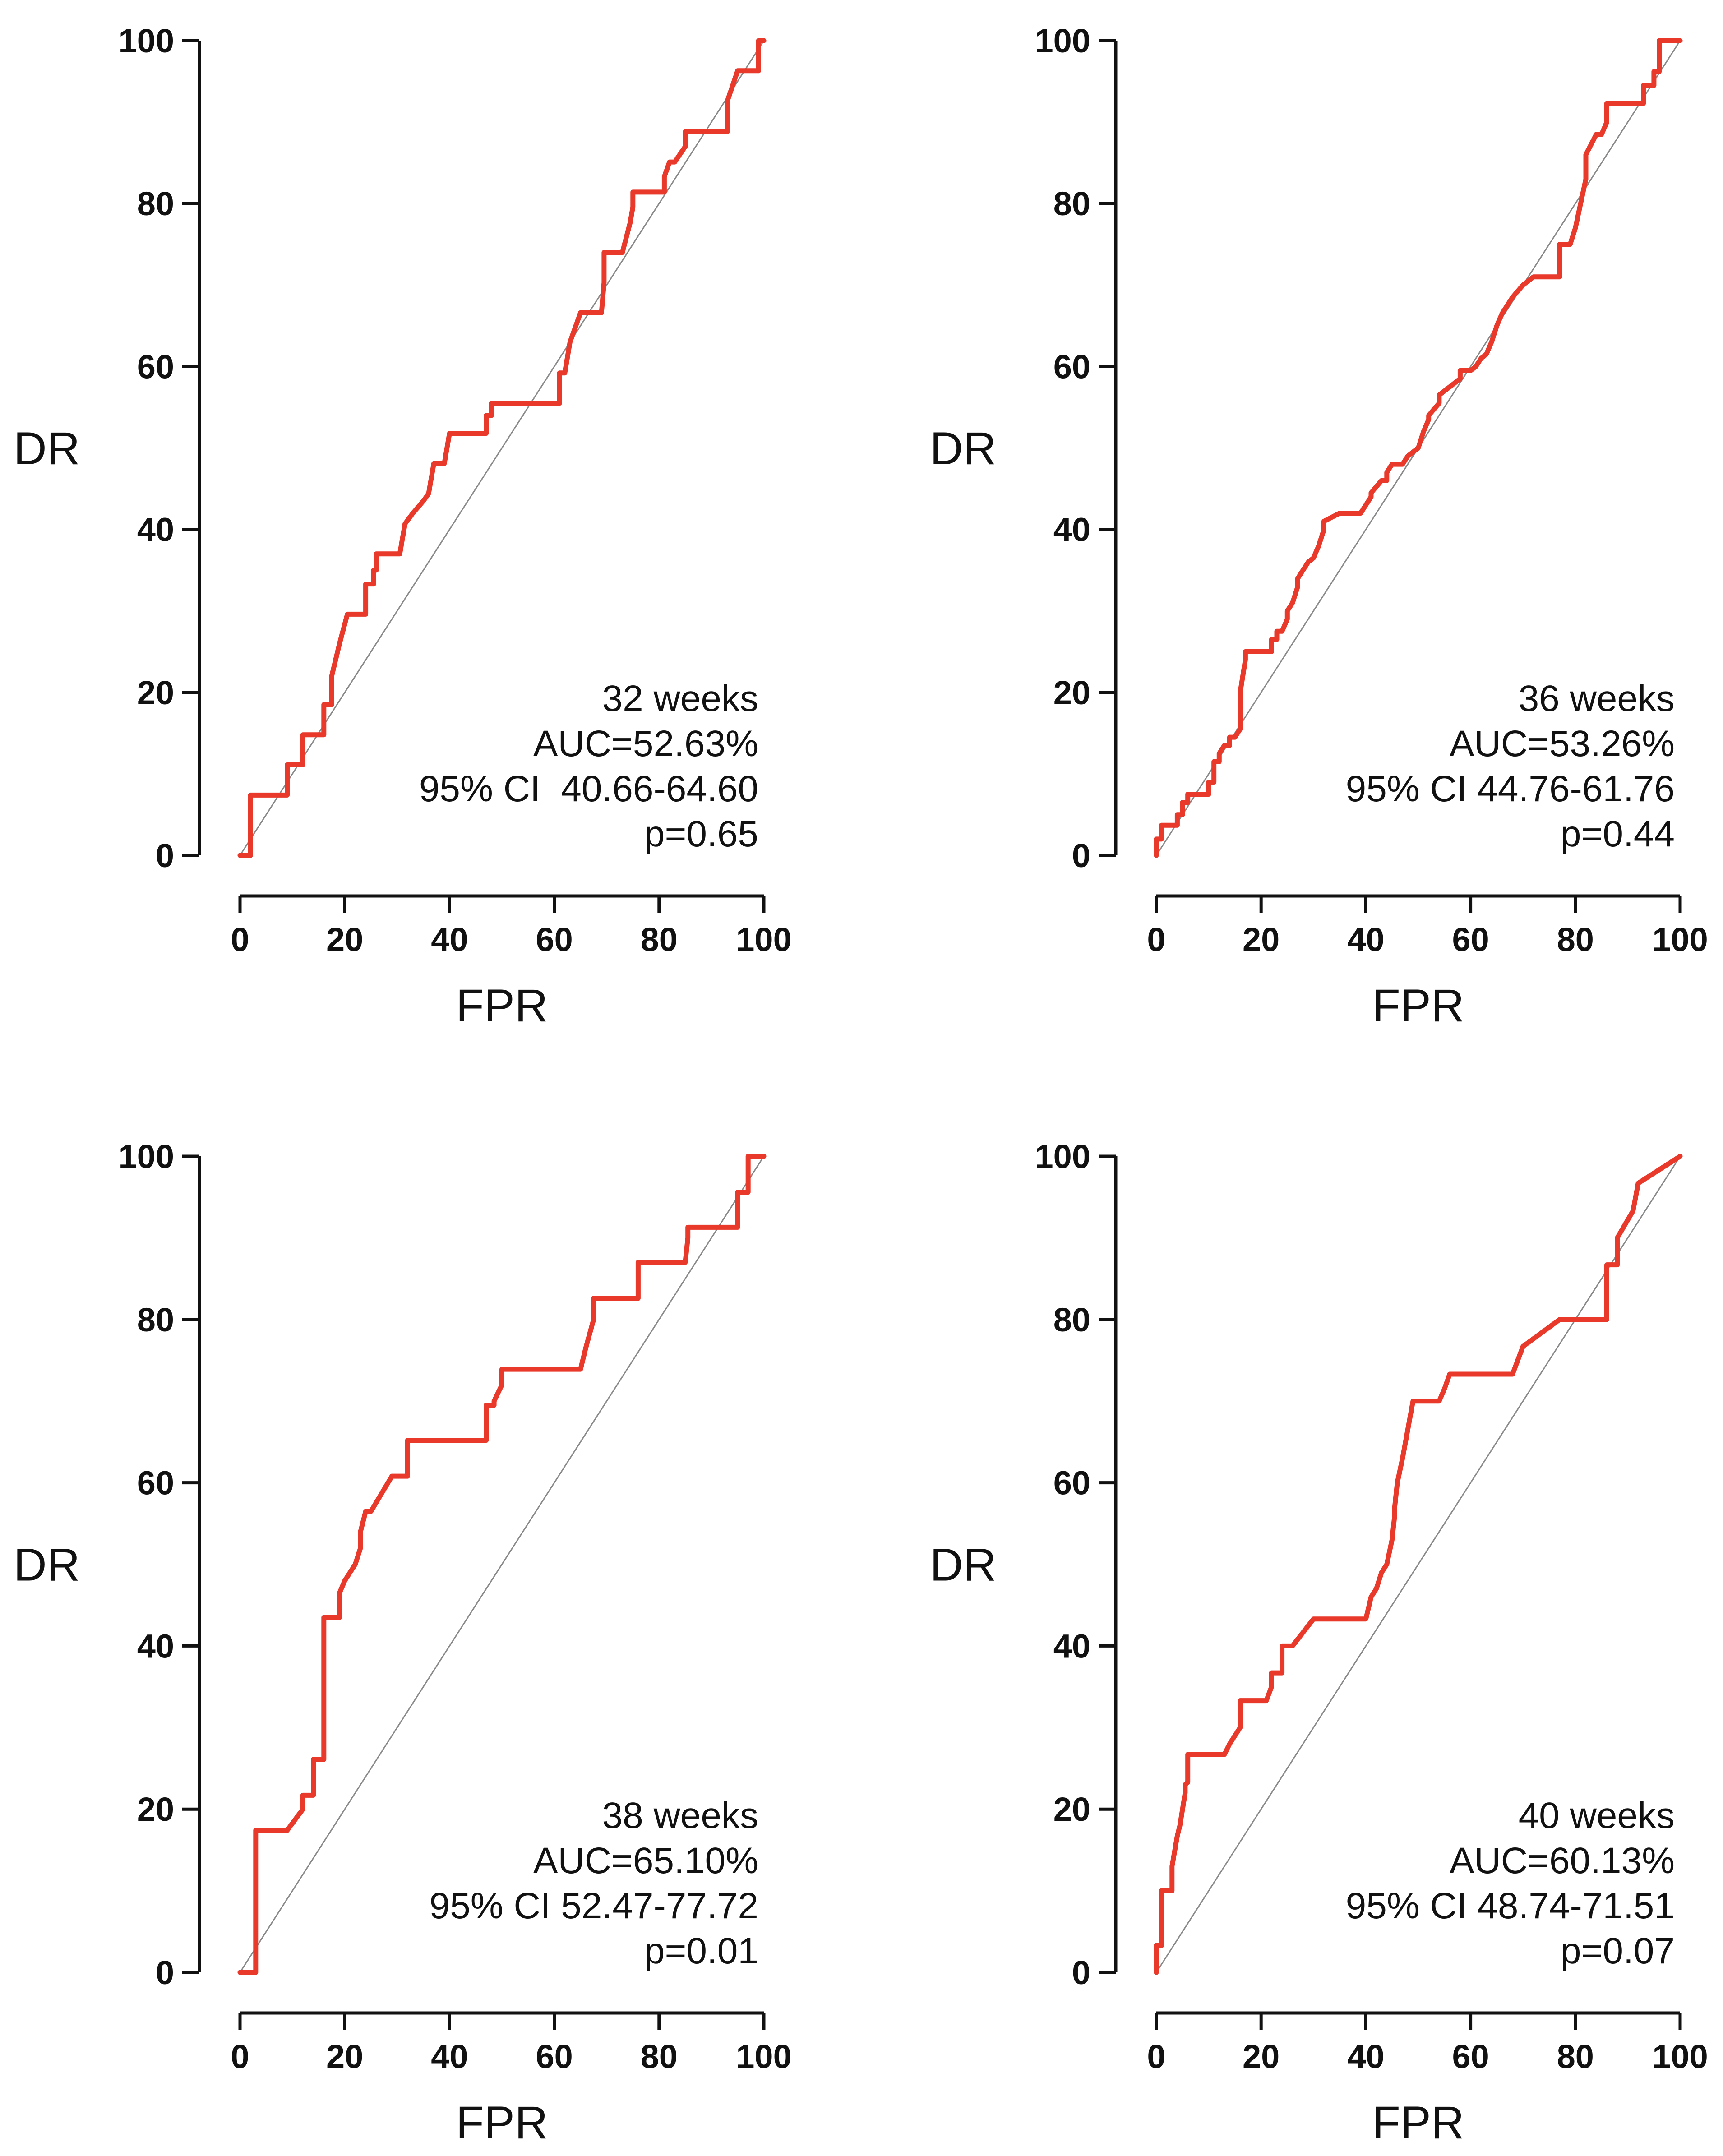  What do you see at coordinates (1597, 1816) in the screenshot?
I see `annotation-title: 40 weeks` at bounding box center [1597, 1816].